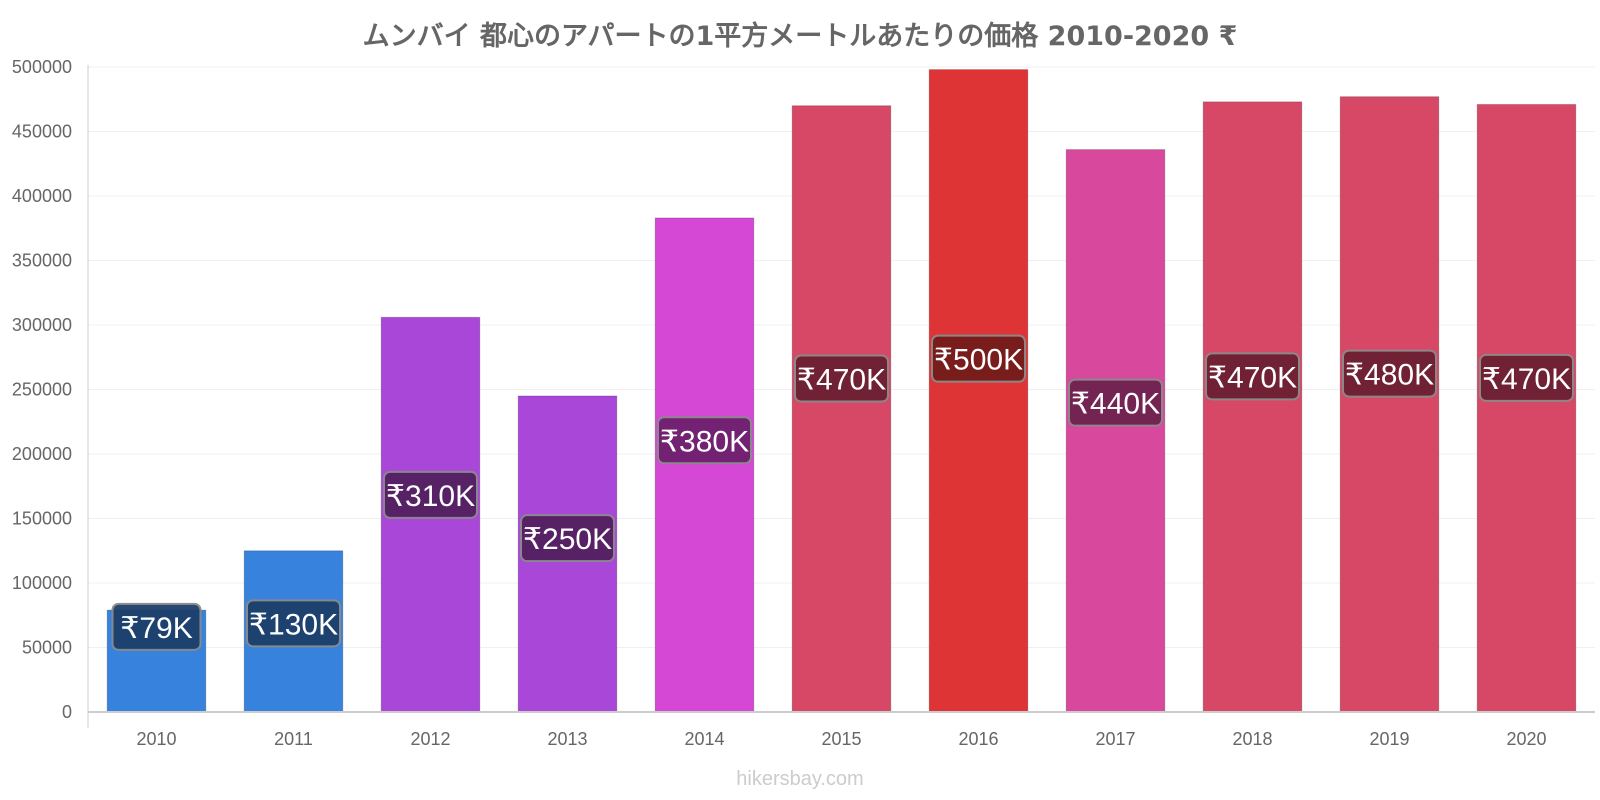 This screenshot has height=800, width=1600. Describe the element at coordinates (156, 739) in the screenshot. I see `x-tick-label: 2010` at that location.